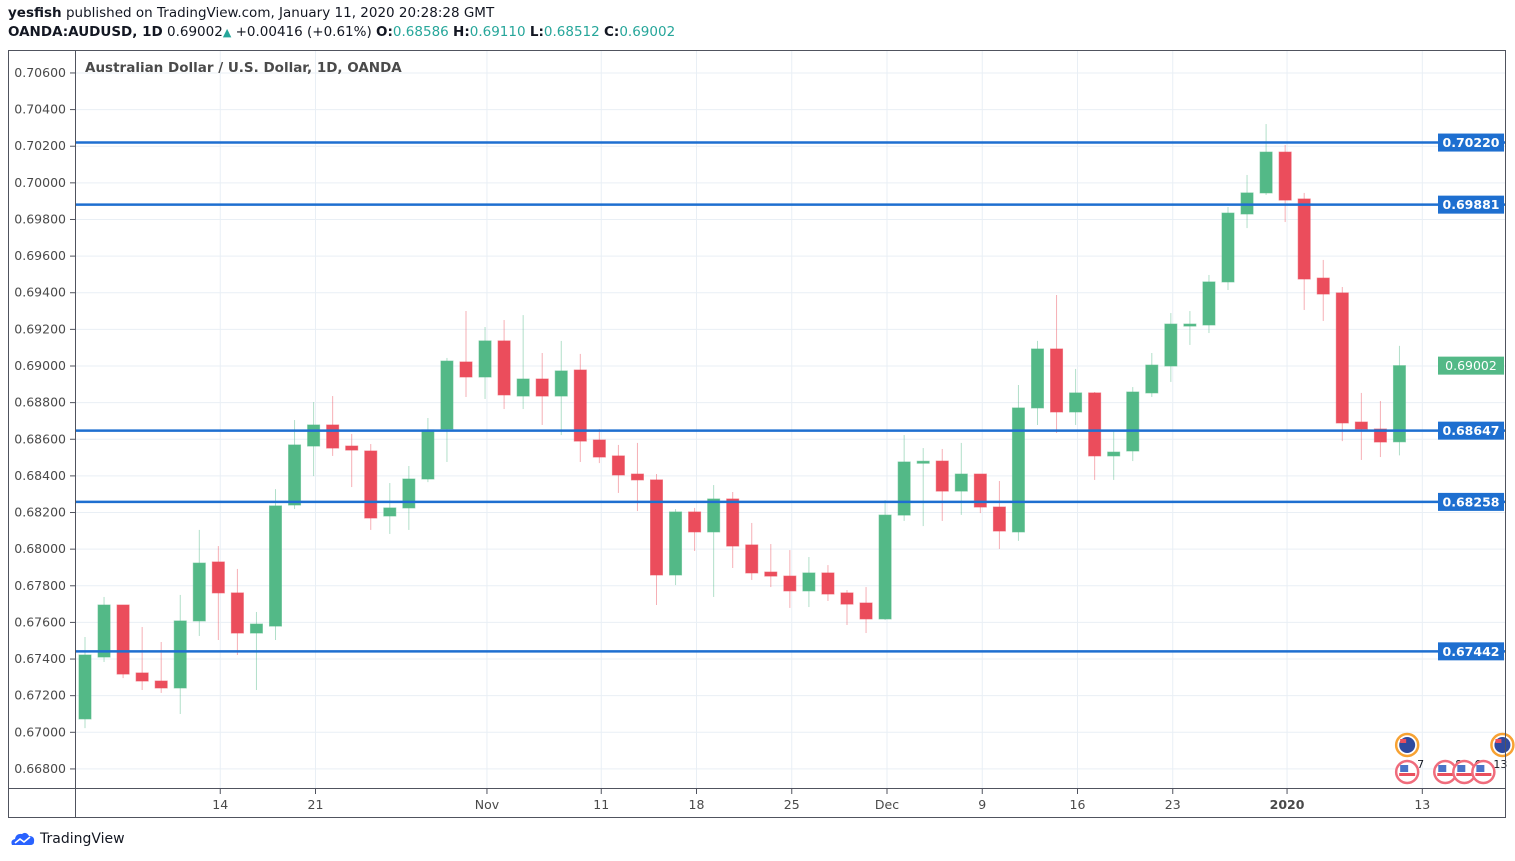  I want to click on price-tick-label: 0.67400, so click(40, 658).